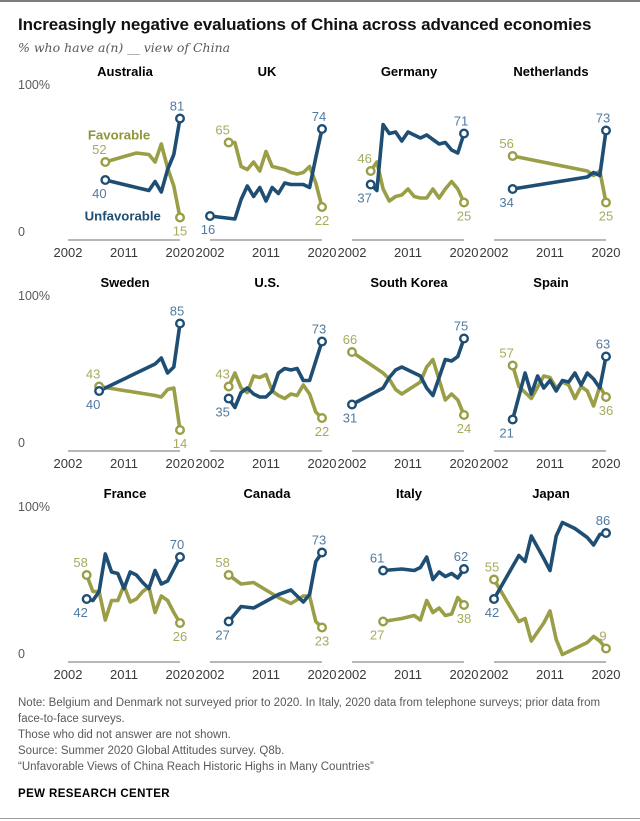 Image resolution: width=640 pixels, height=821 pixels. What do you see at coordinates (377, 635) in the screenshot?
I see `favorable-start-value-label: 27` at bounding box center [377, 635].